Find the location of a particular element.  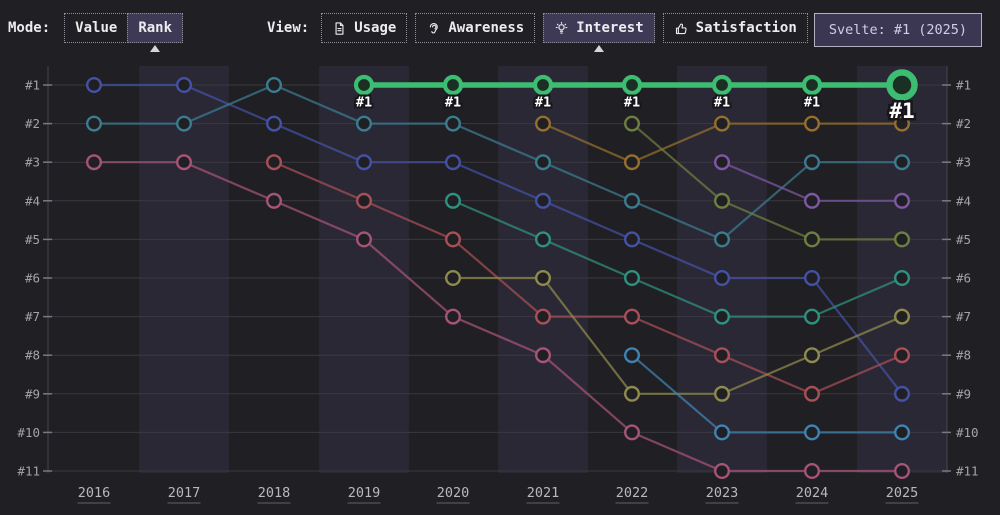

mode-button-rank: Rank is located at coordinates (155, 32).